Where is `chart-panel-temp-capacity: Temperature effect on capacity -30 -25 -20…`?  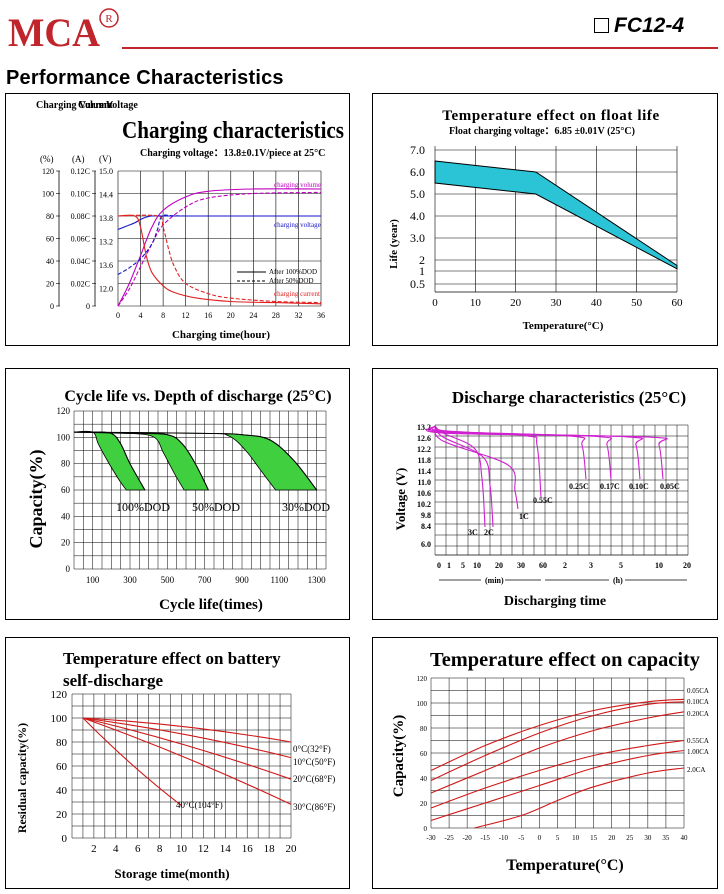
chart-panel-temp-capacity: Temperature effect on capacity -30 -25 -20… is located at coordinates (545, 763).